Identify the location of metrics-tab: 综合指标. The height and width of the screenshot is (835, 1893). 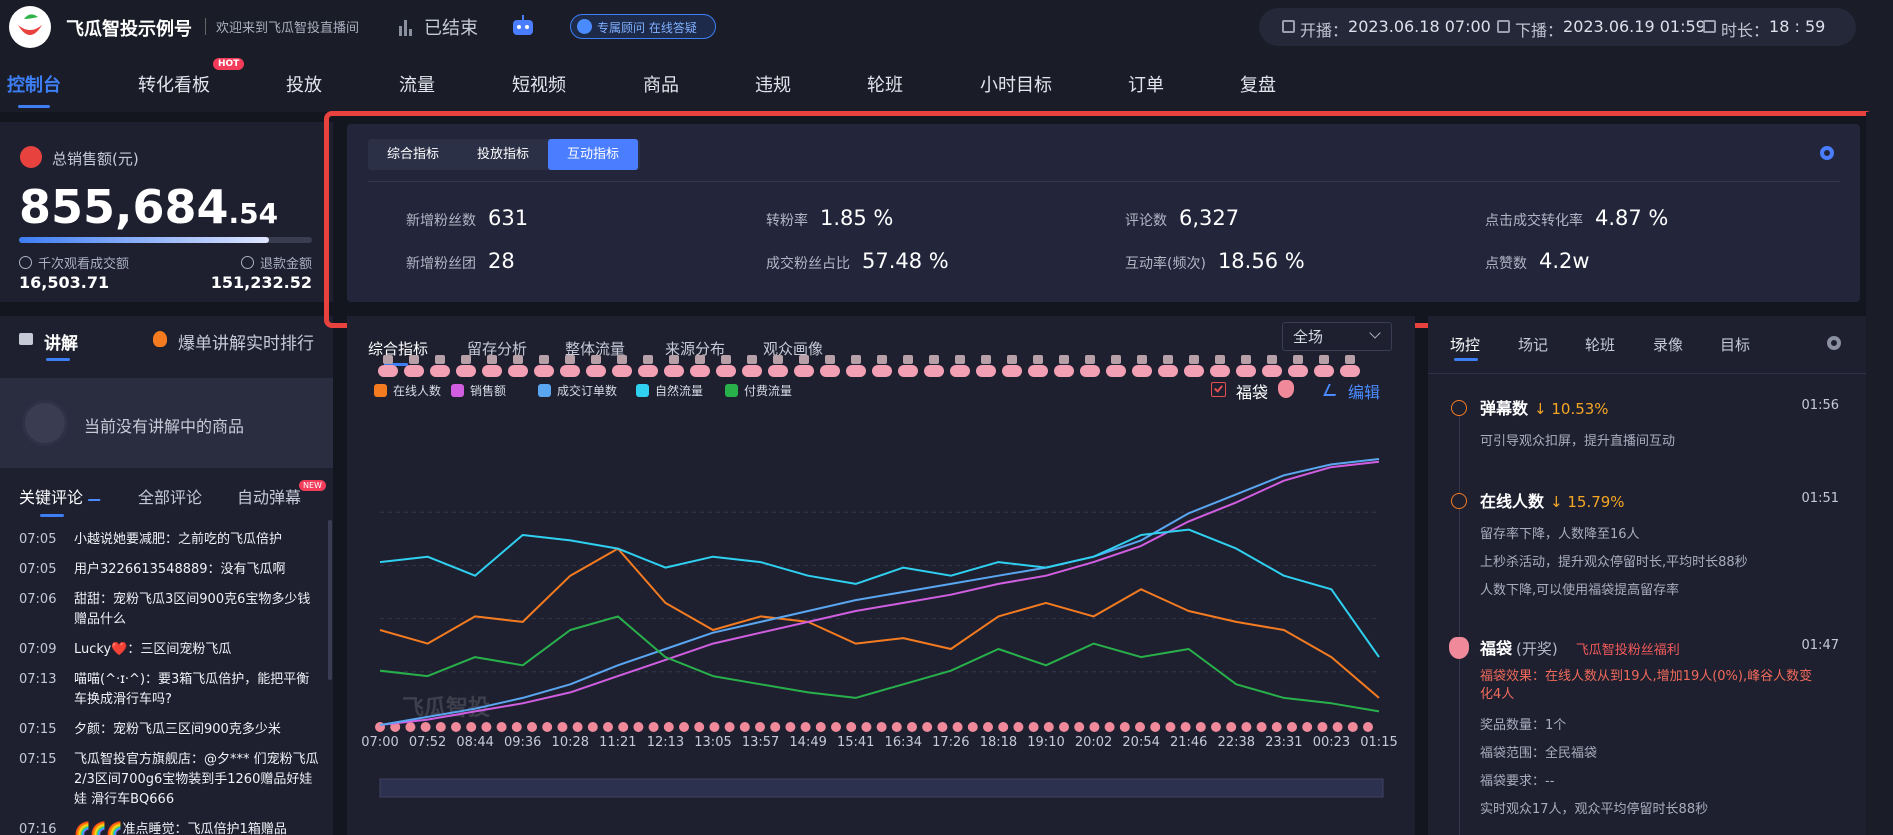
(412, 154).